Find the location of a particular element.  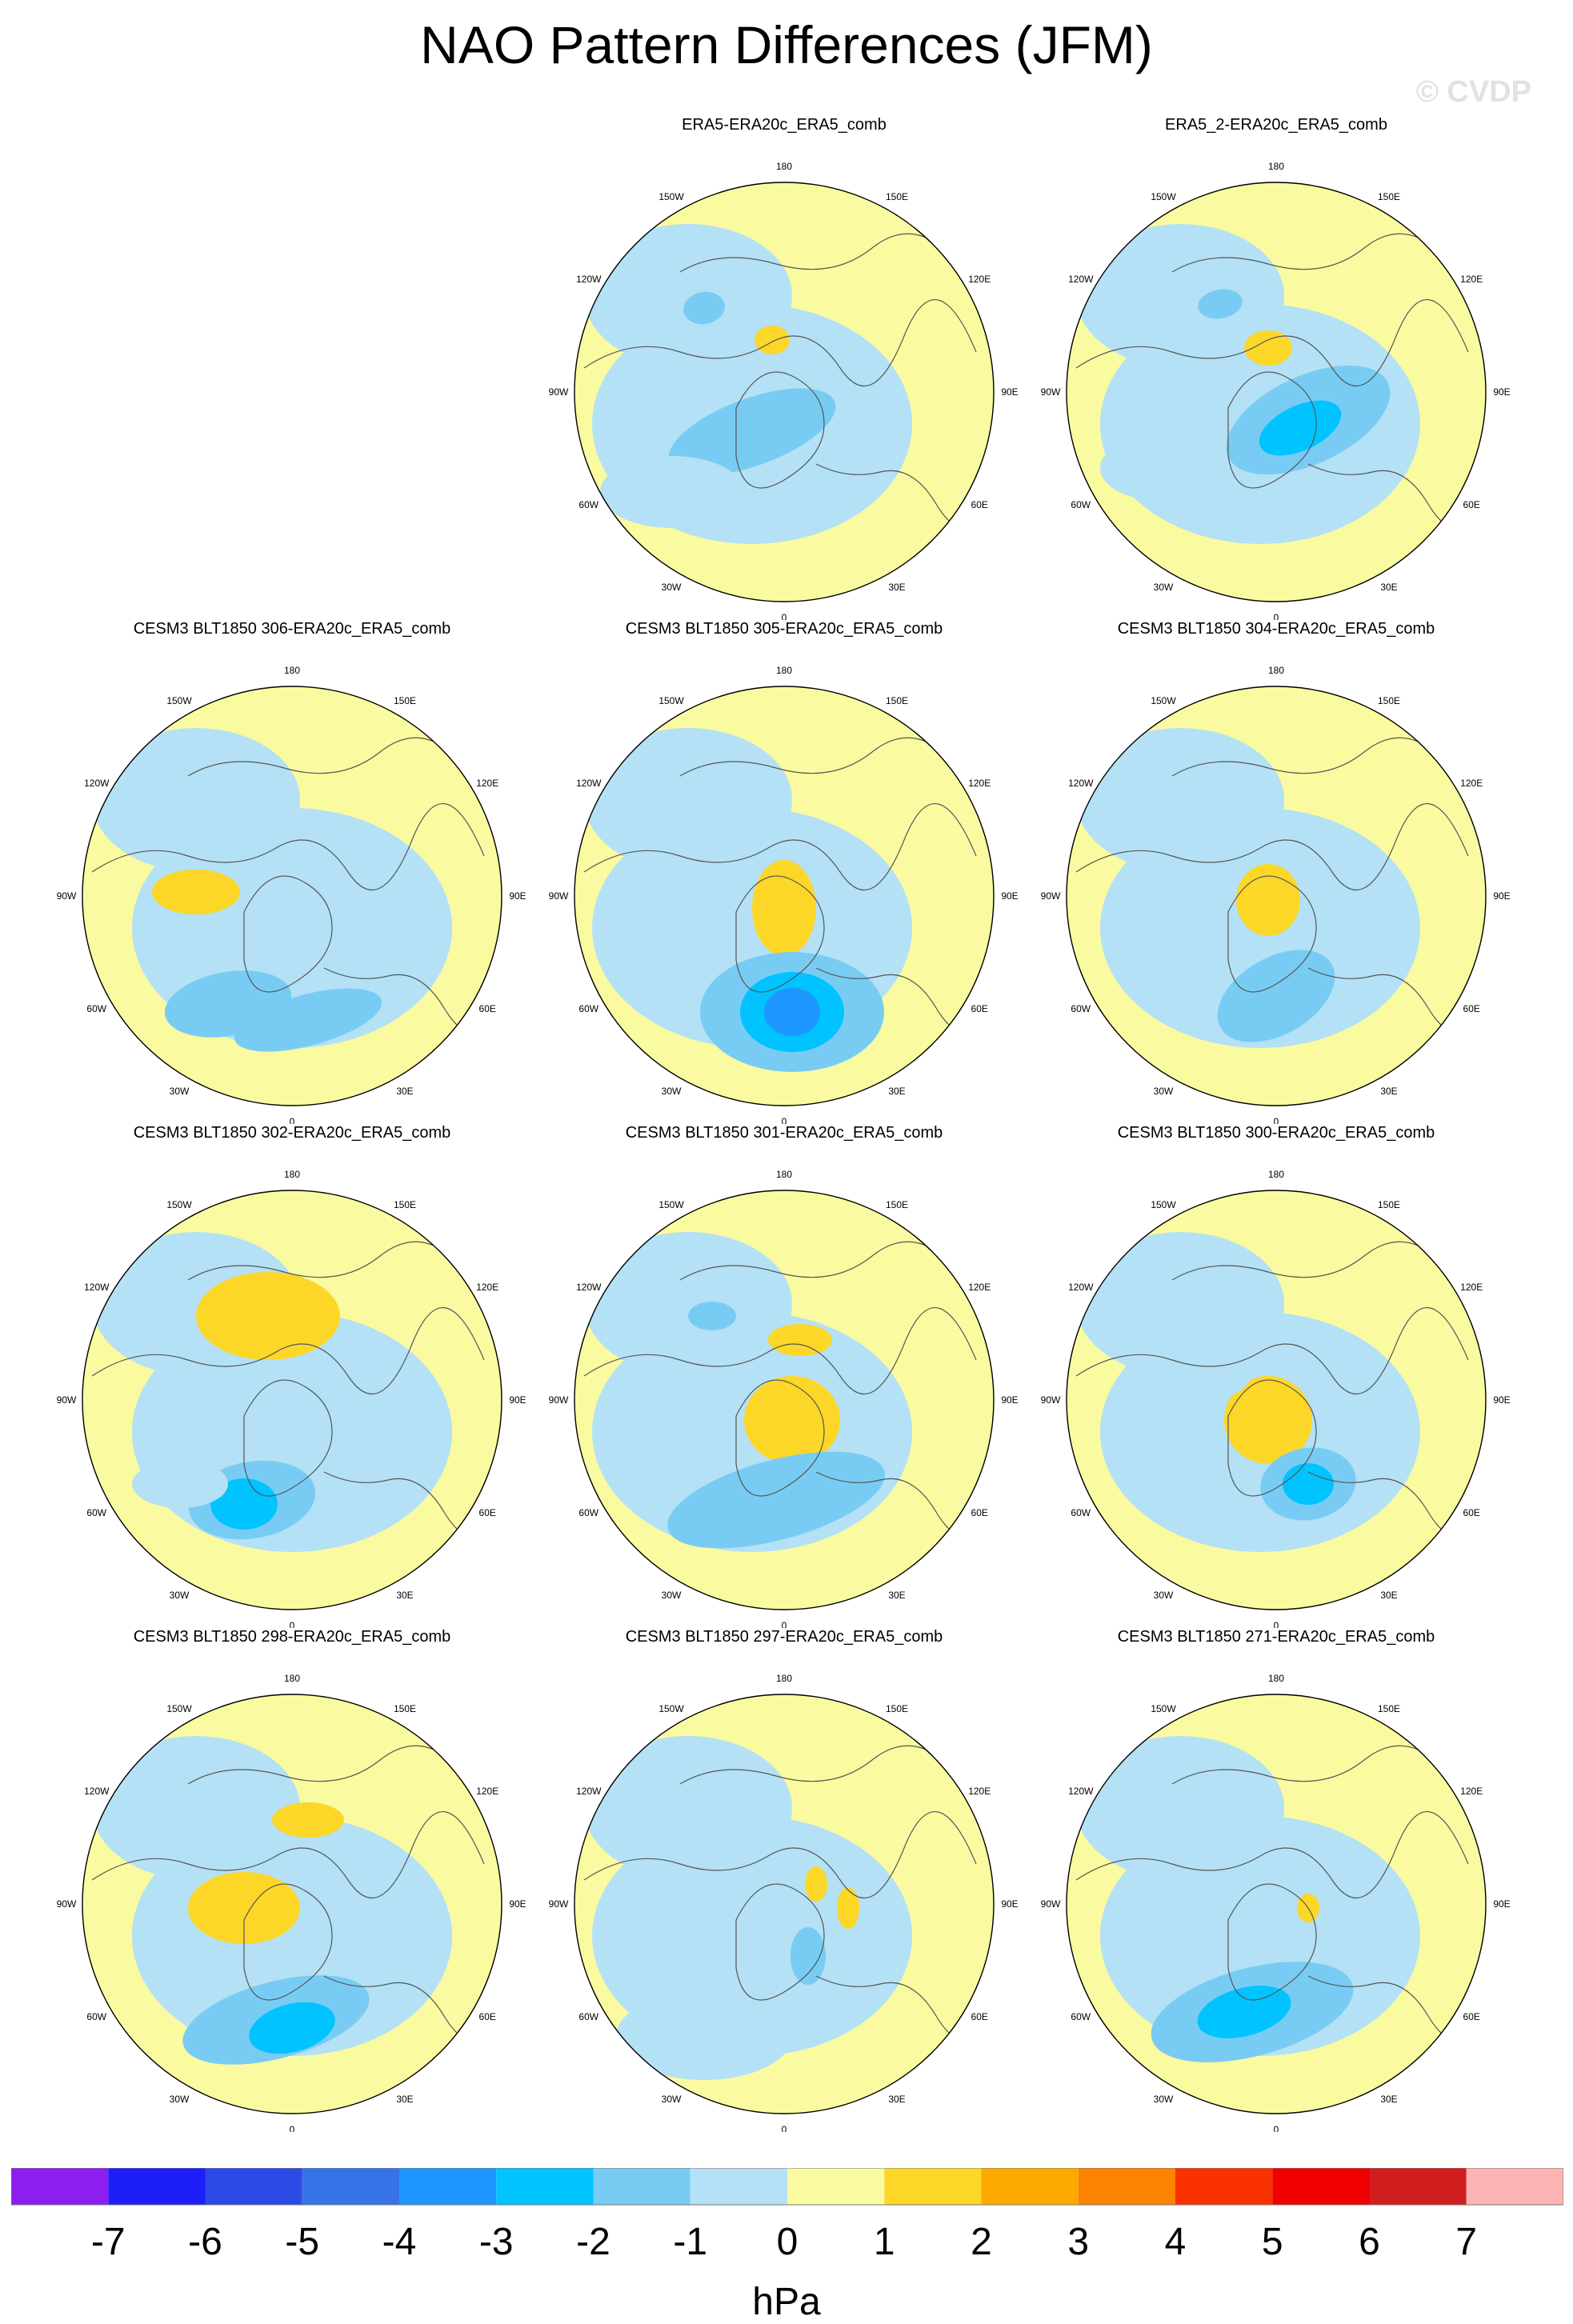

colorbar-tick-label: 6 is located at coordinates (1369, 2242).